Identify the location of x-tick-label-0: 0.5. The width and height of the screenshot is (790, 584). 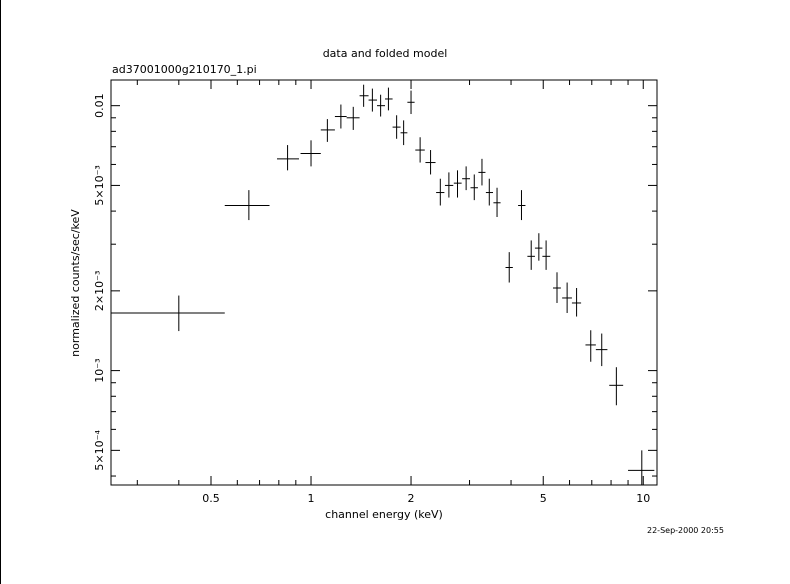
(211, 498).